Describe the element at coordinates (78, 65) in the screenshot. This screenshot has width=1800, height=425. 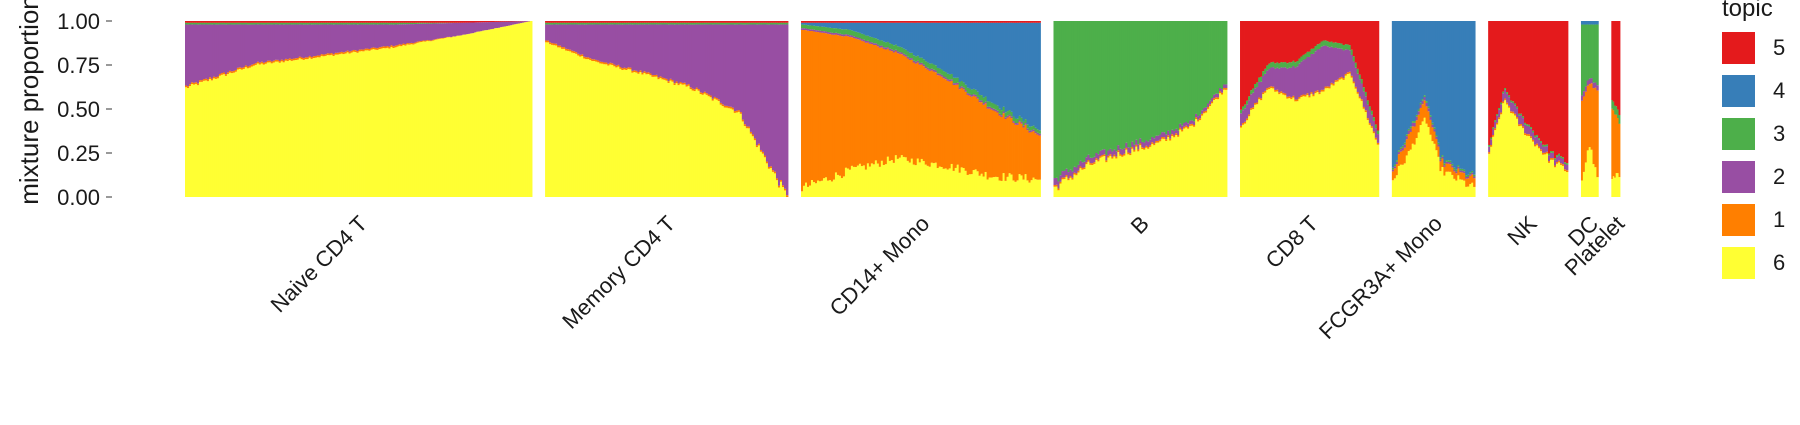
I see `y-tick-label: 0.75` at that location.